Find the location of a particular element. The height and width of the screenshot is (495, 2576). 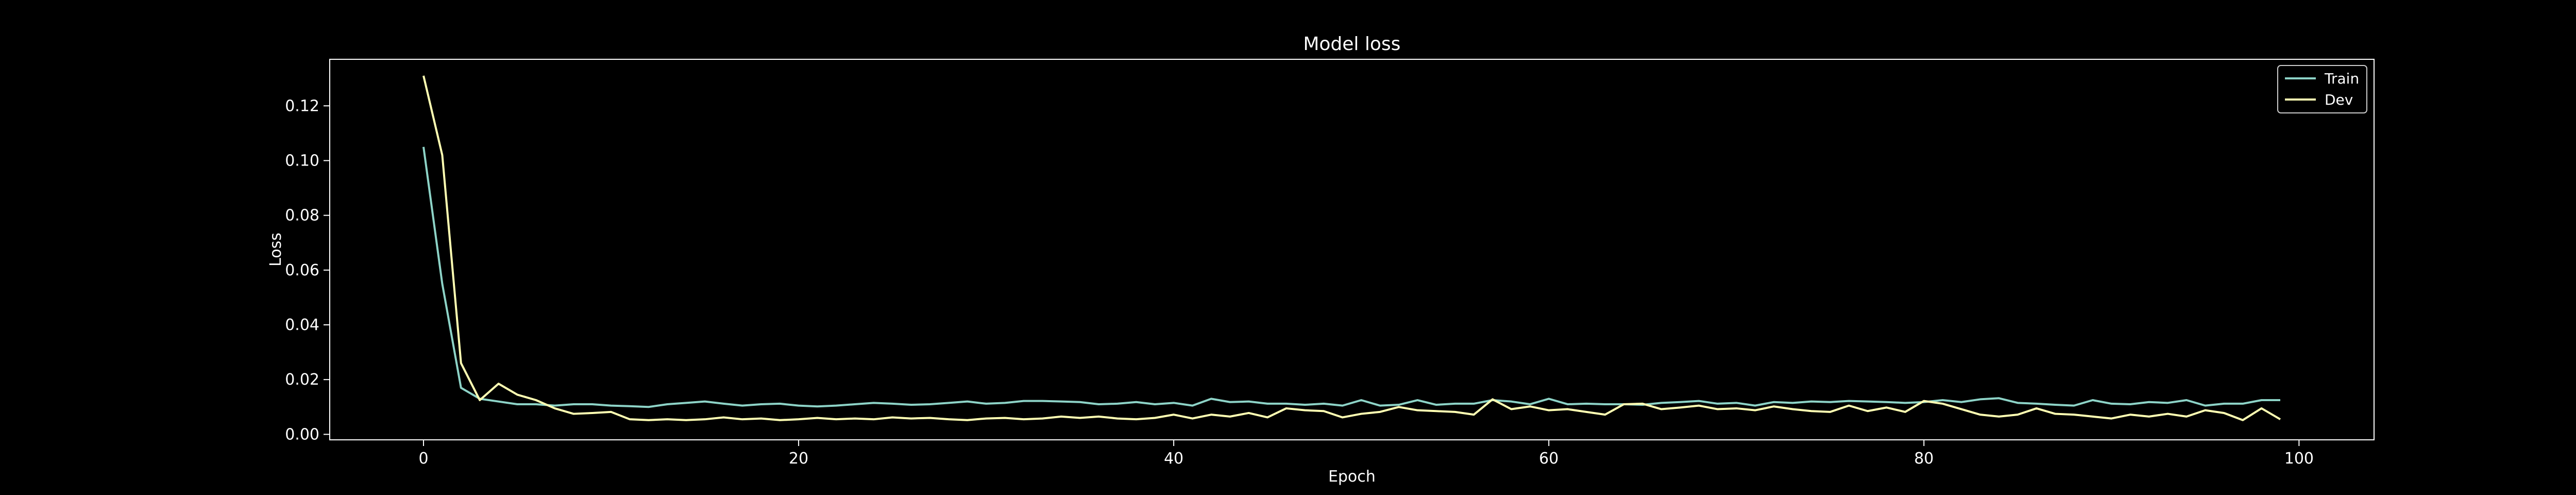

x-tick-label: 60 is located at coordinates (1548, 459).